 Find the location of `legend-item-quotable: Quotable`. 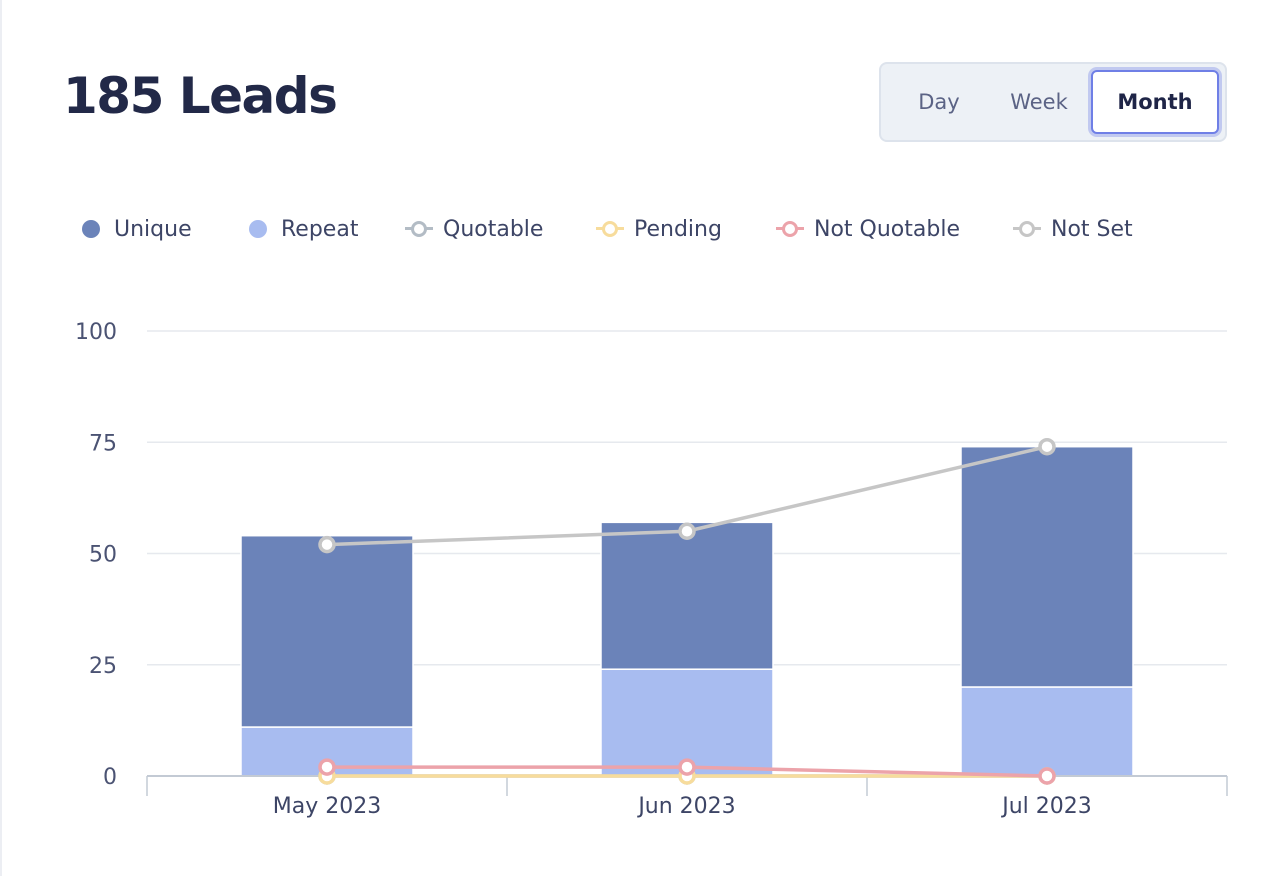

legend-item-quotable: Quotable is located at coordinates (474, 229).